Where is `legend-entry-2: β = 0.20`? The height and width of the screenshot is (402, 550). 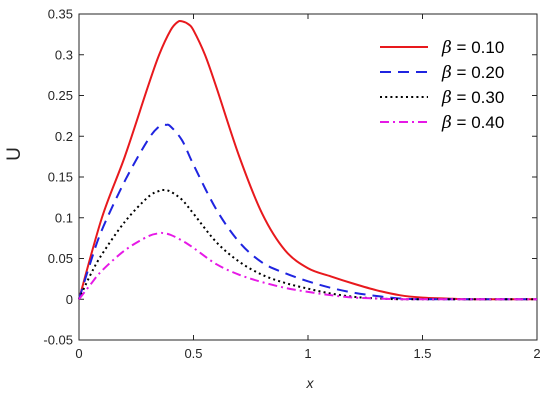
legend-entry-2: β = 0.20 is located at coordinates (472, 73).